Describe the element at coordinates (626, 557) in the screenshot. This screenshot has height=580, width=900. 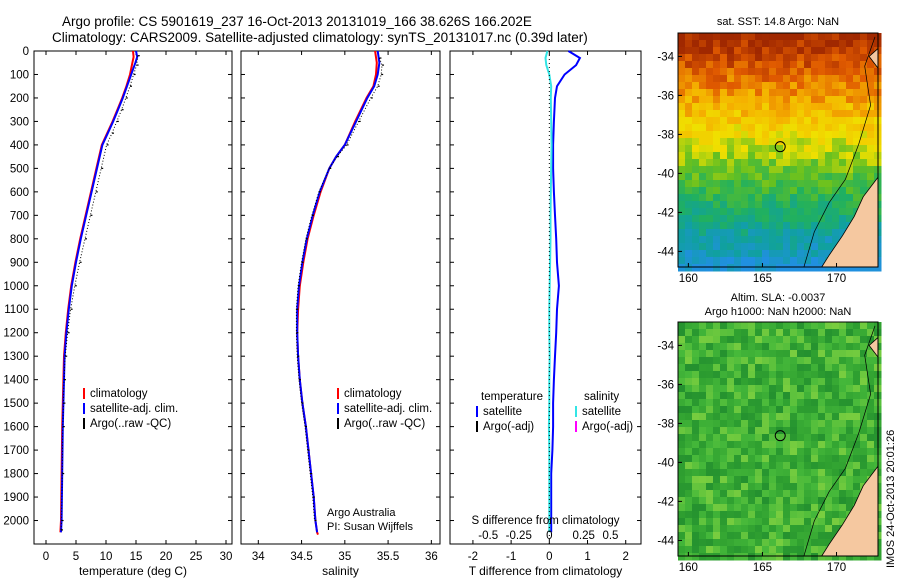
I see `x-tick-label: 2` at that location.